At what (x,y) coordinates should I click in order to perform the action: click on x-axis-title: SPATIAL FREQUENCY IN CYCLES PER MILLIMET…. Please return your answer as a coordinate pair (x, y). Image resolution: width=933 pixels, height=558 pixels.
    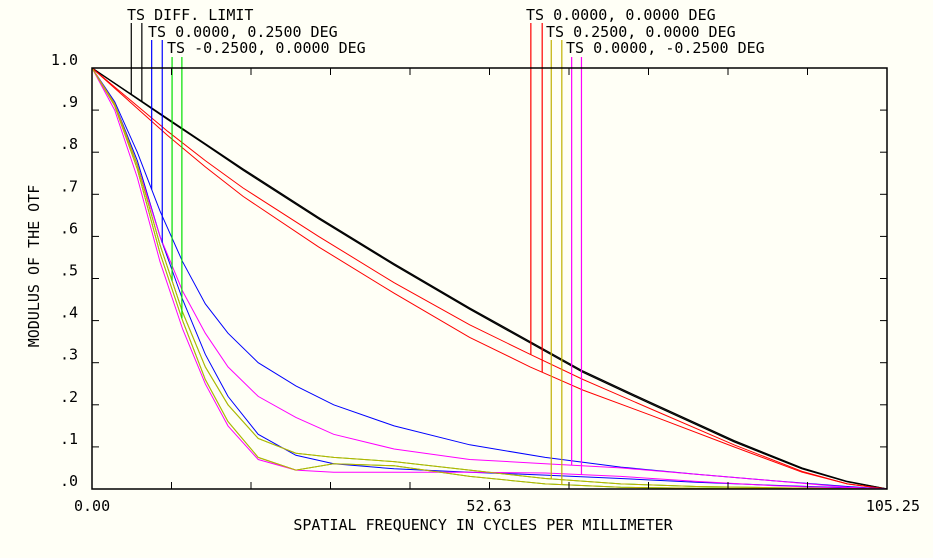
    Looking at the image, I should click on (483, 525).